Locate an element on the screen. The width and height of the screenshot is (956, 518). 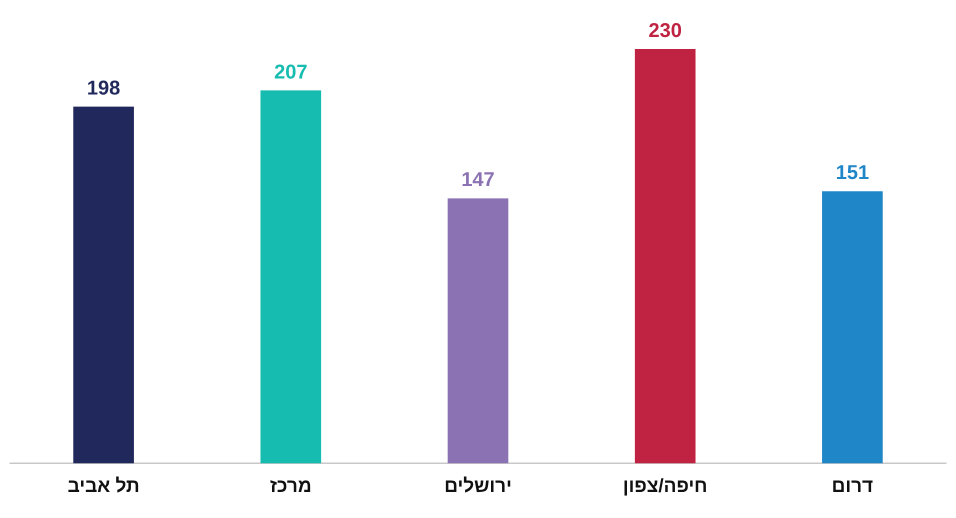
data-label: 147 is located at coordinates (478, 180).